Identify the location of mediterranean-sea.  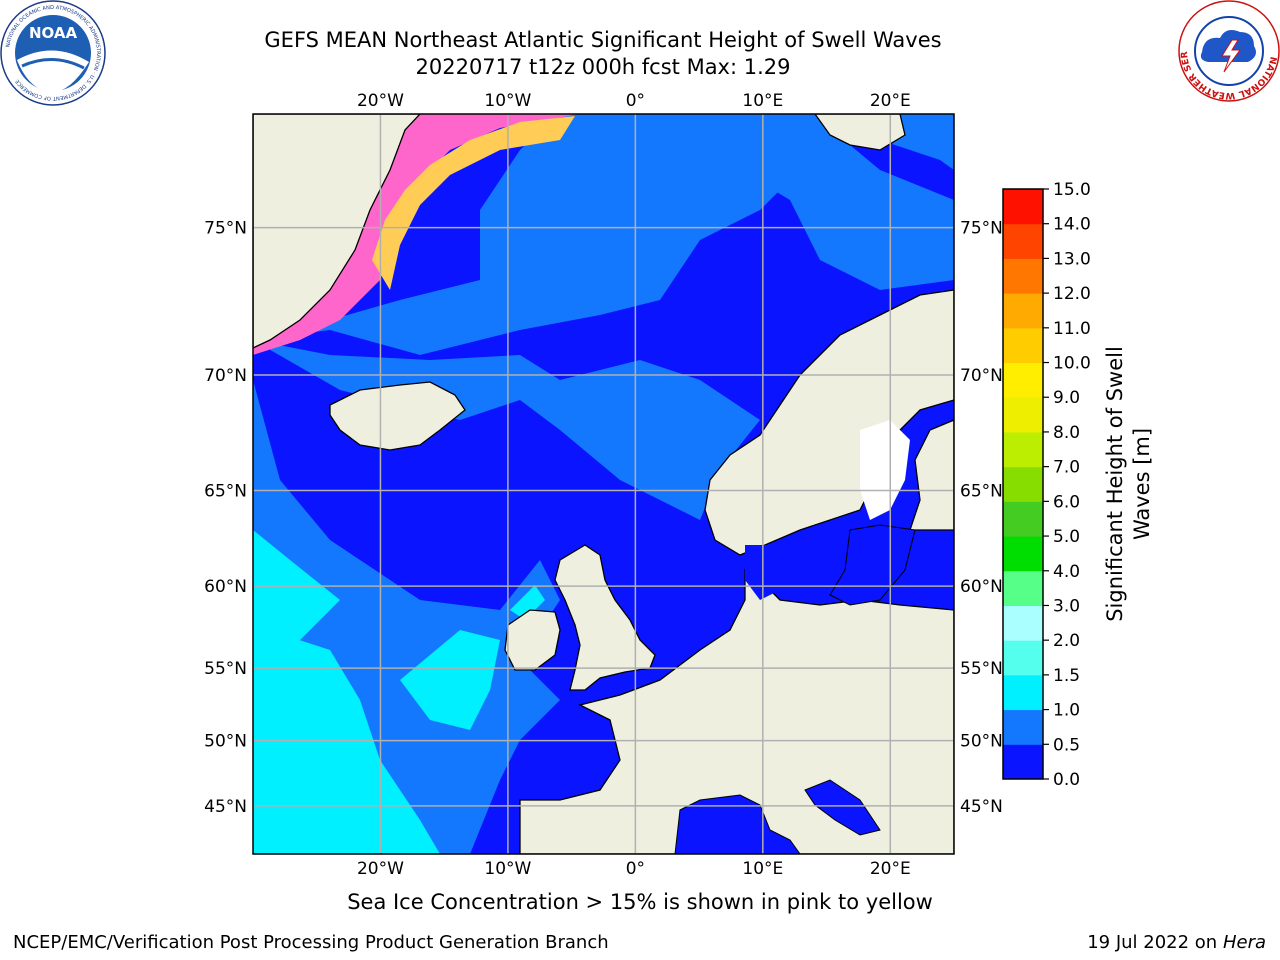
(737, 824).